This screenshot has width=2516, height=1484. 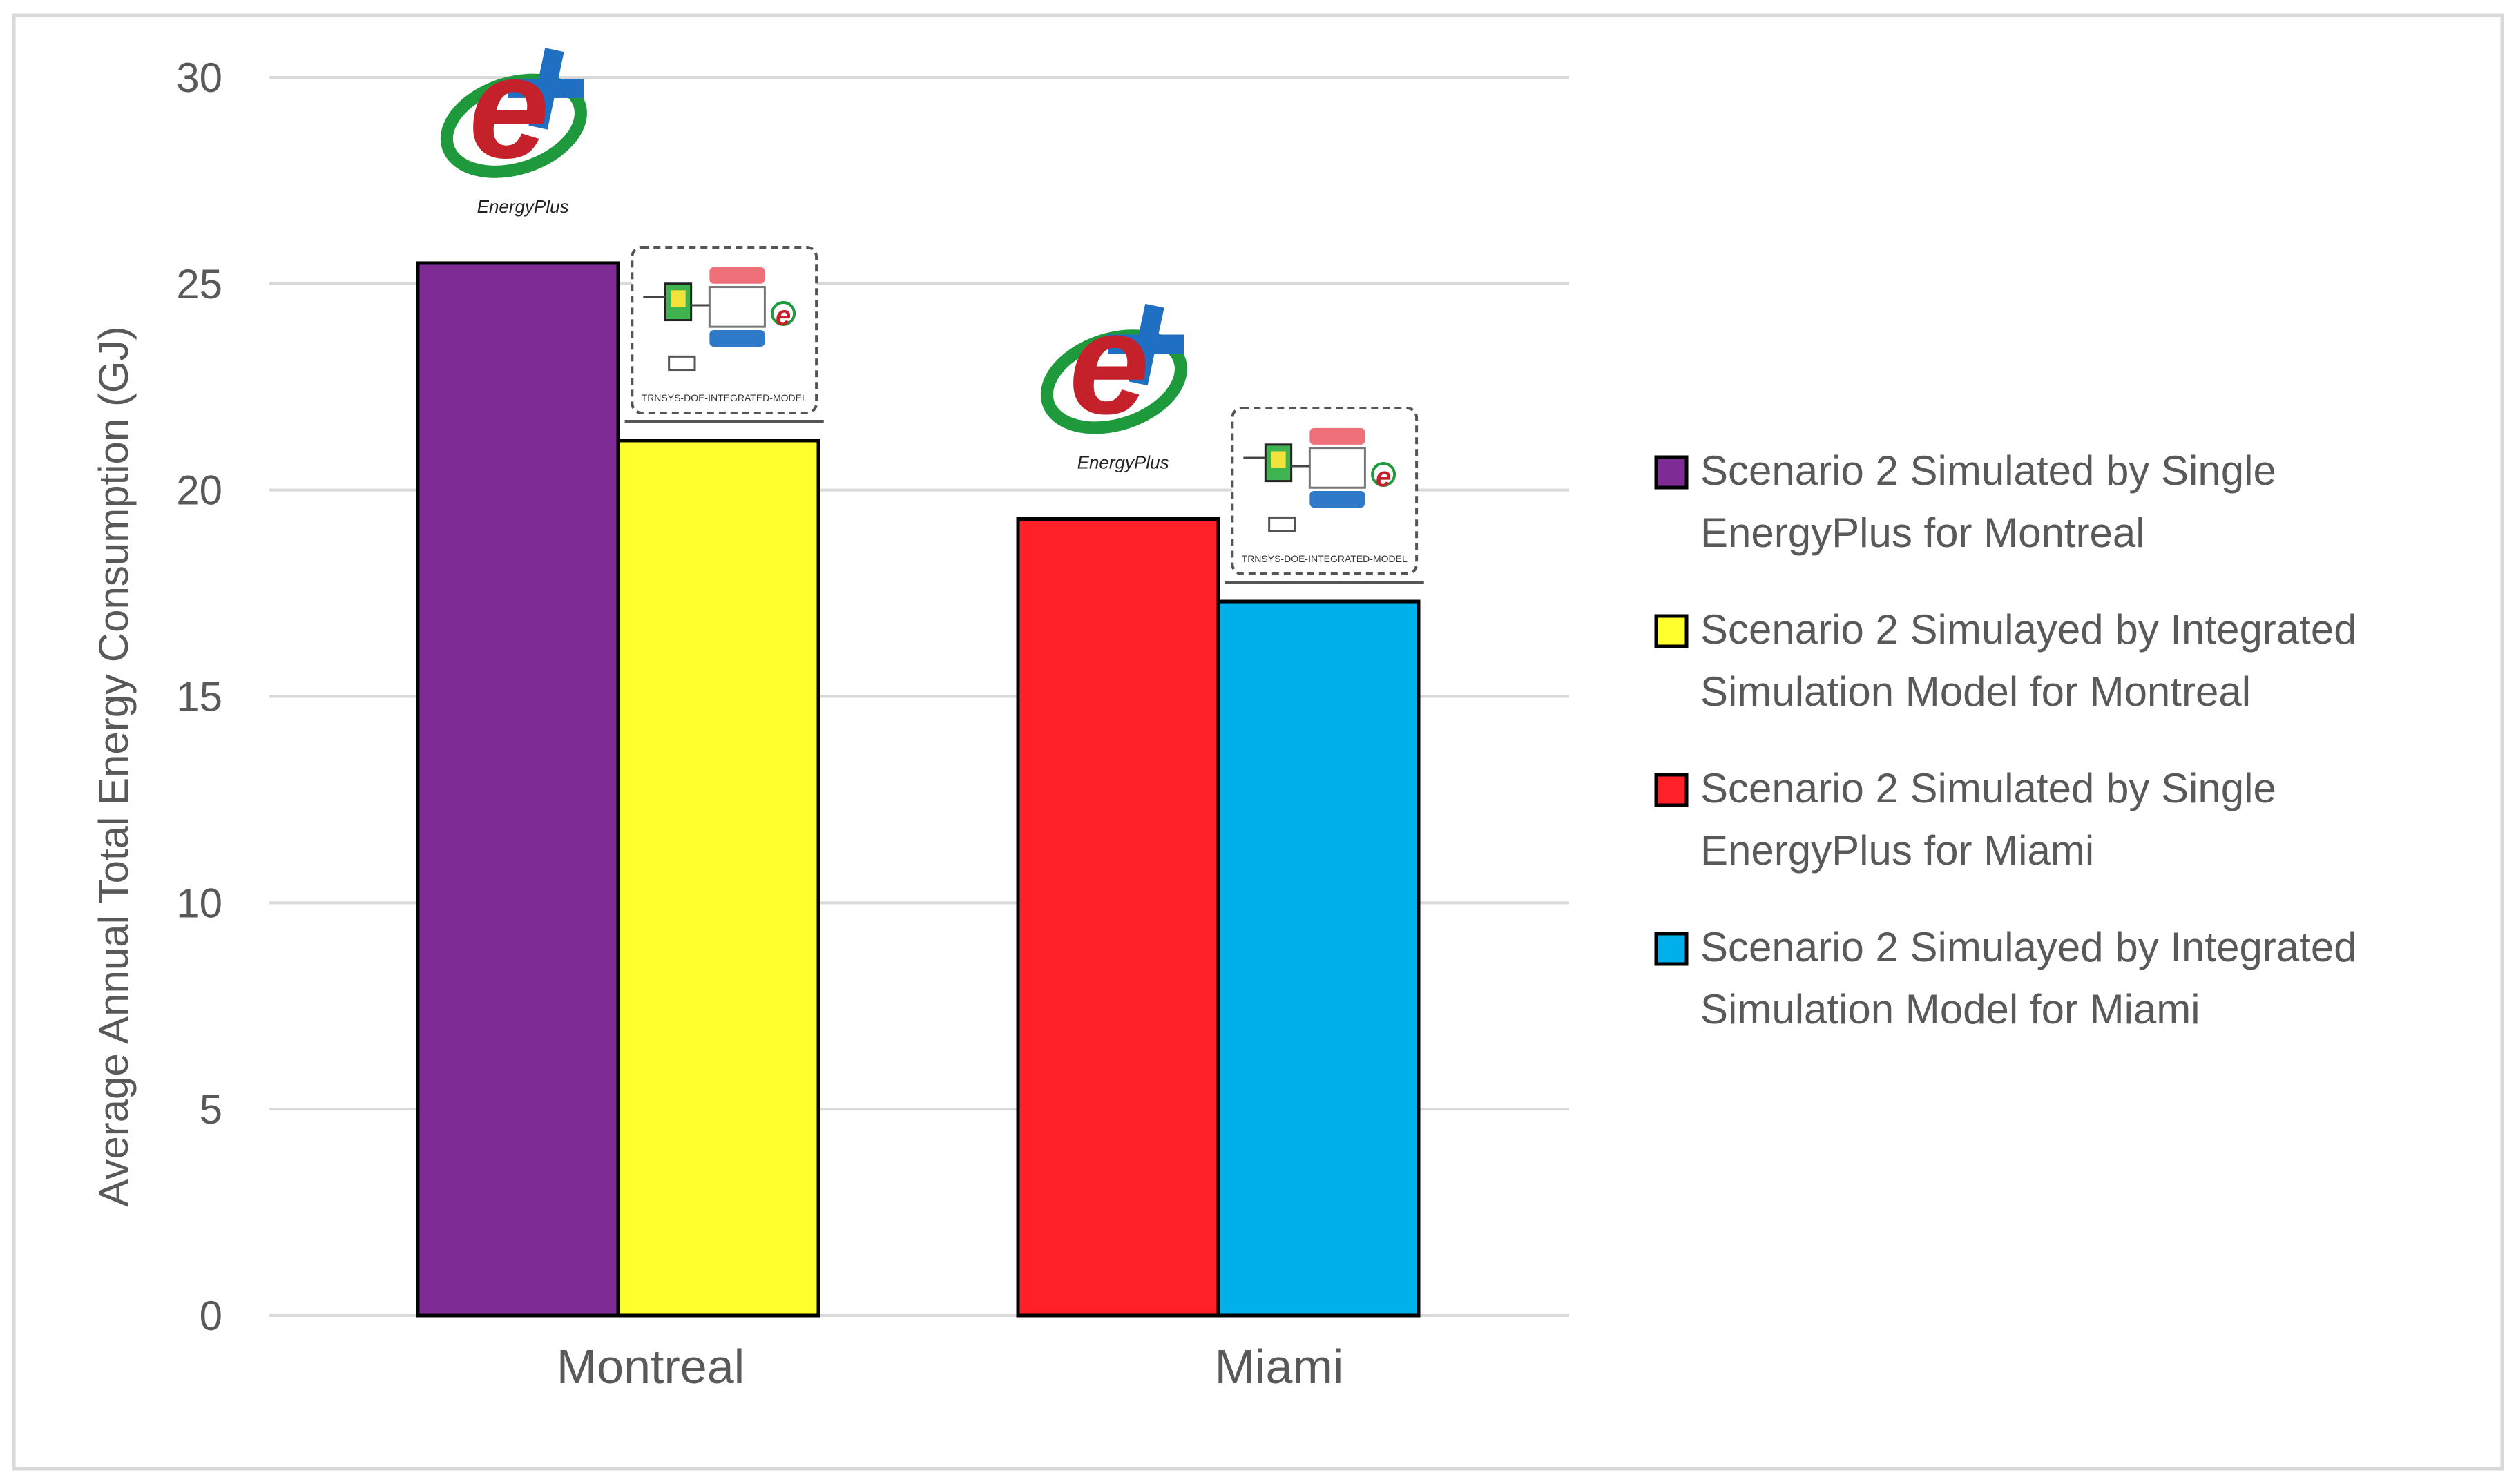 What do you see at coordinates (651, 1367) in the screenshot?
I see `x-tick-label: Montreal` at bounding box center [651, 1367].